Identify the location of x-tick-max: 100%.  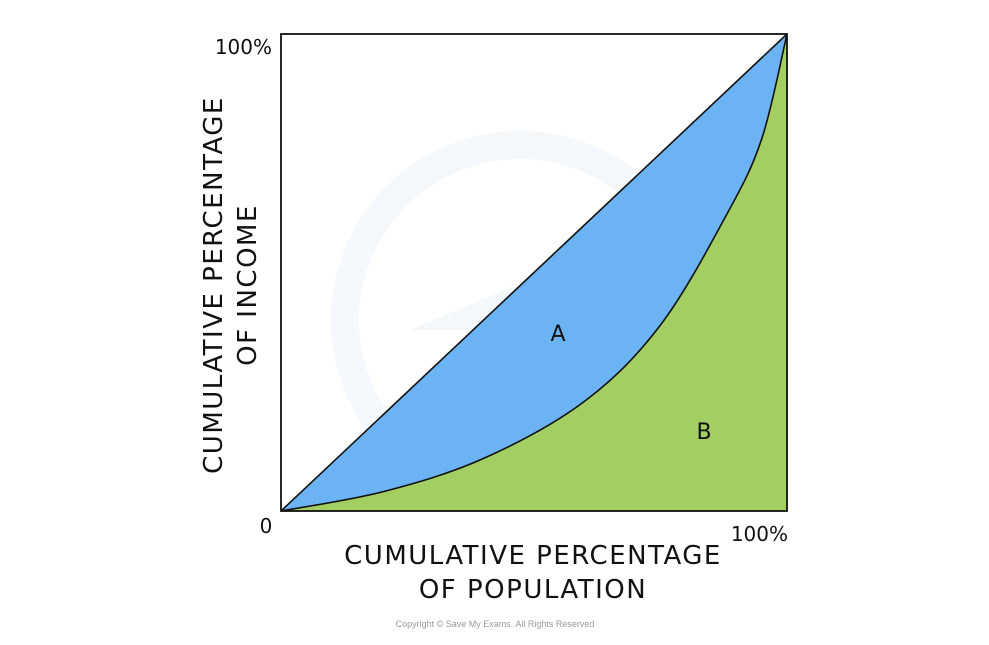
(759, 534).